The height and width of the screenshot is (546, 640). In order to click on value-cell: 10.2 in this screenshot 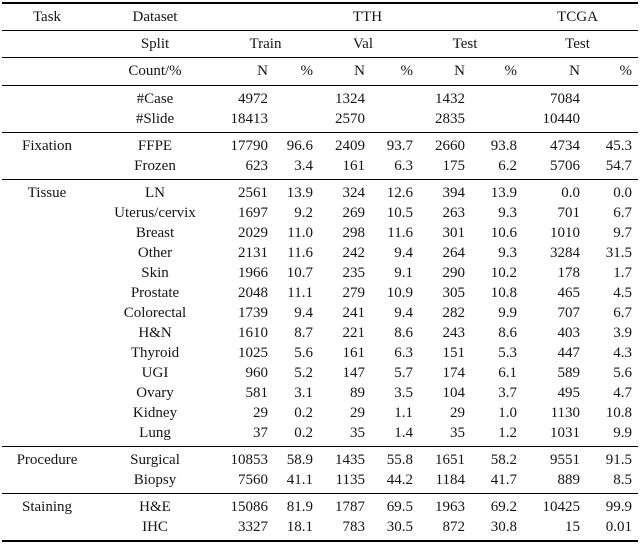, I will do `click(504, 272)`.